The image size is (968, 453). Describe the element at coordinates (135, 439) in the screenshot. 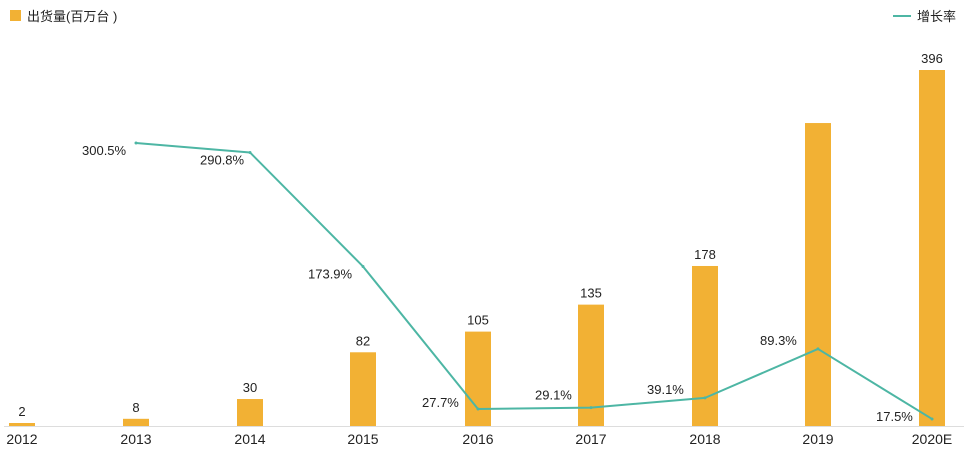

I see `x-tick-2013: 2013` at that location.